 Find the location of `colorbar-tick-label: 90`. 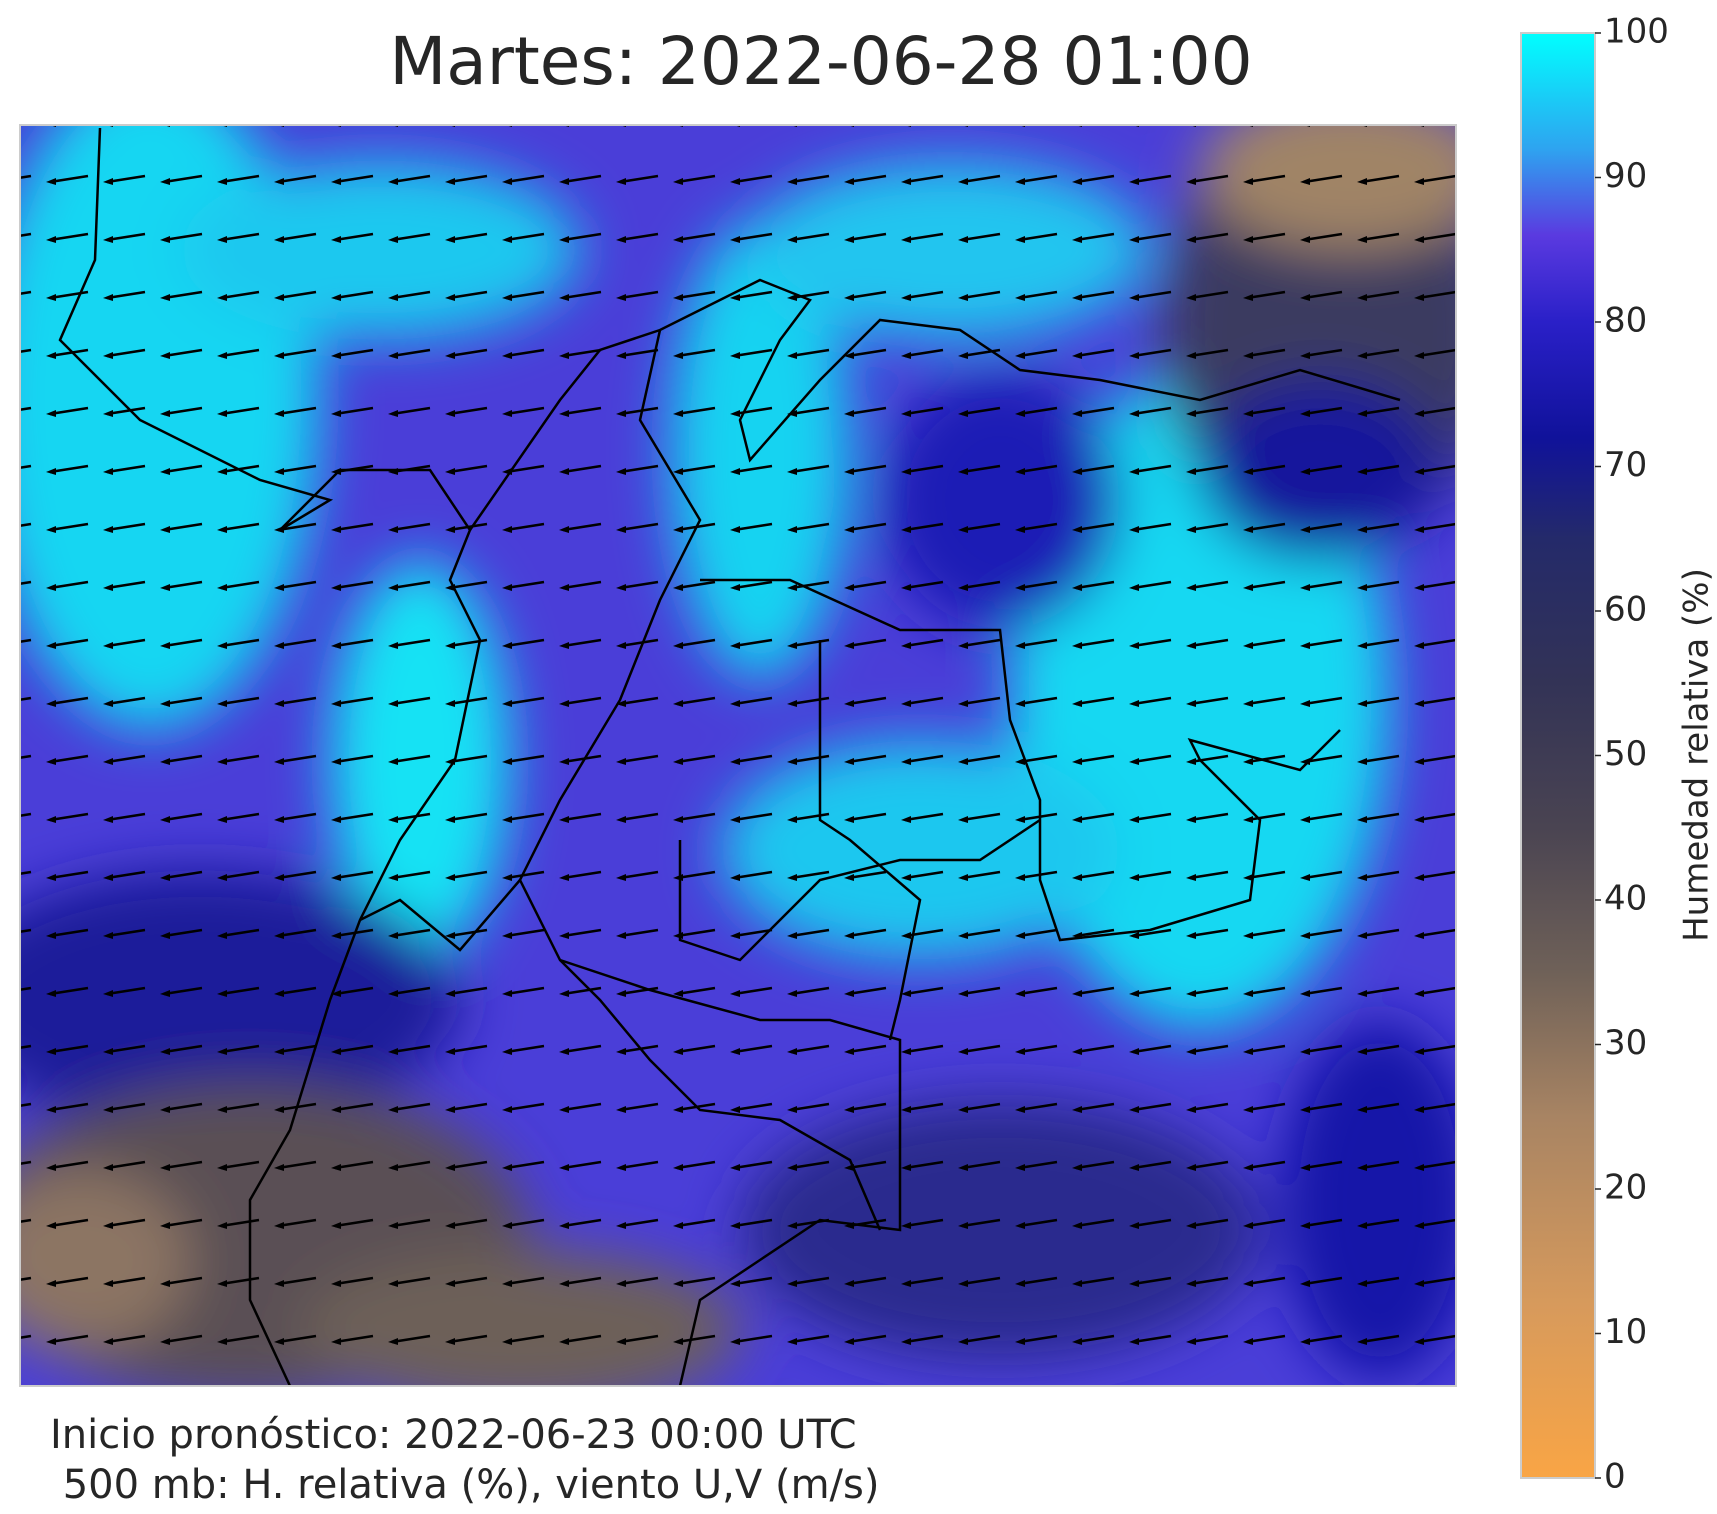

colorbar-tick-label: 90 is located at coordinates (1625, 176).